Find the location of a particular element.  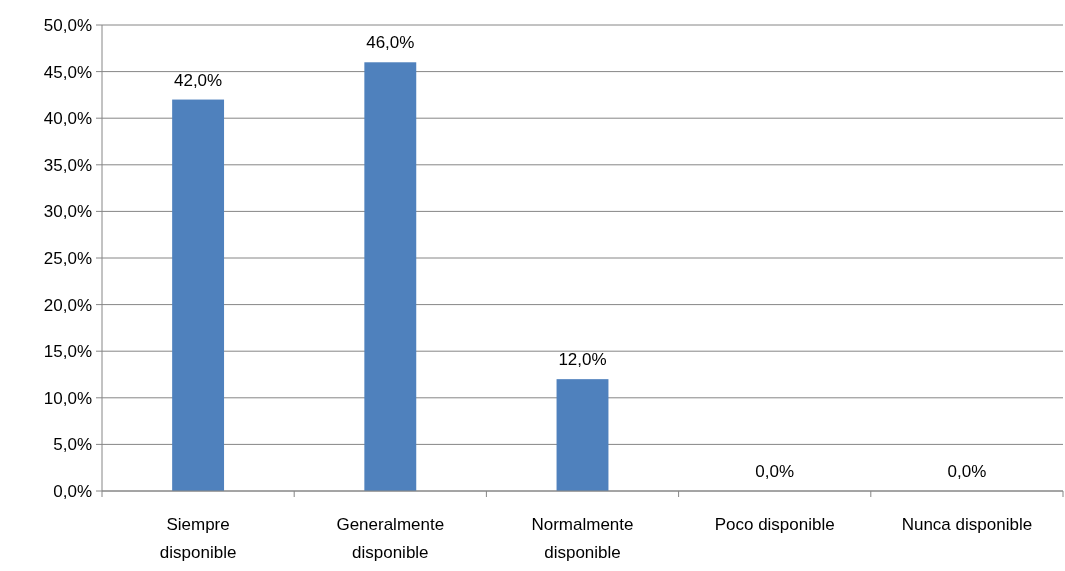

y-tick-label: 40,0% is located at coordinates (67, 119).